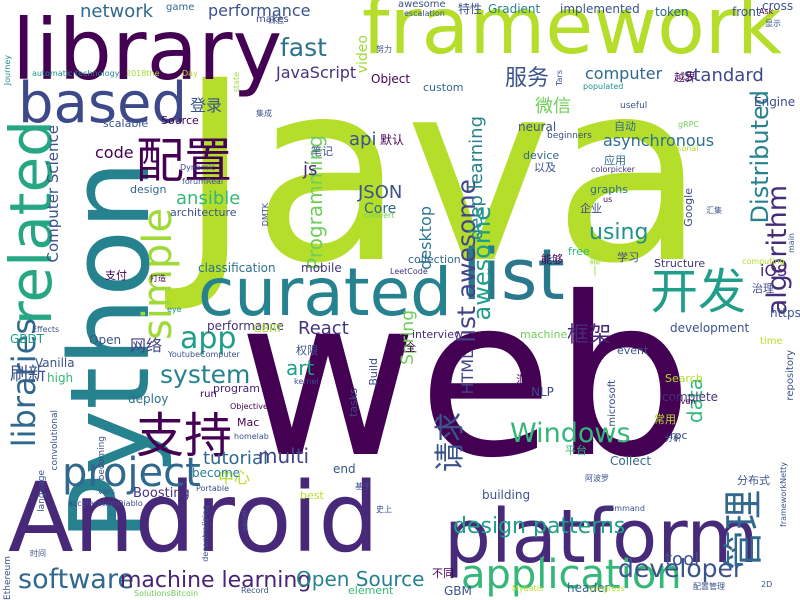  What do you see at coordinates (690, 397) in the screenshot?
I see `word-complete: complete` at bounding box center [690, 397].